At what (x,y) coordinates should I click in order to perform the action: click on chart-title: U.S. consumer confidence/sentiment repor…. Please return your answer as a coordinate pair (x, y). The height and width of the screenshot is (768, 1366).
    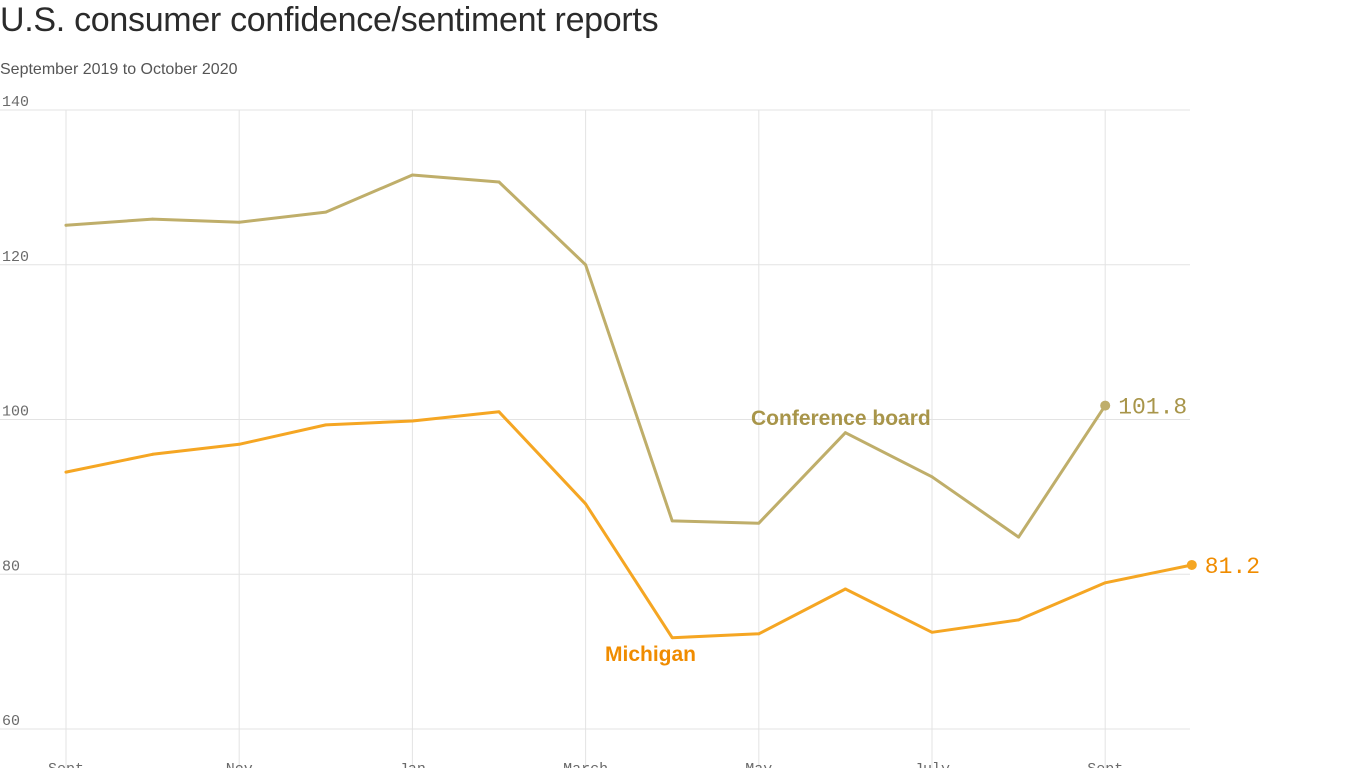
    Looking at the image, I should click on (329, 20).